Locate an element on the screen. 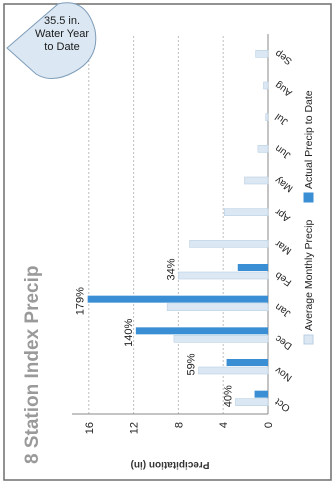  chart-title: 8 Station Index Precip is located at coordinates (32, 365).